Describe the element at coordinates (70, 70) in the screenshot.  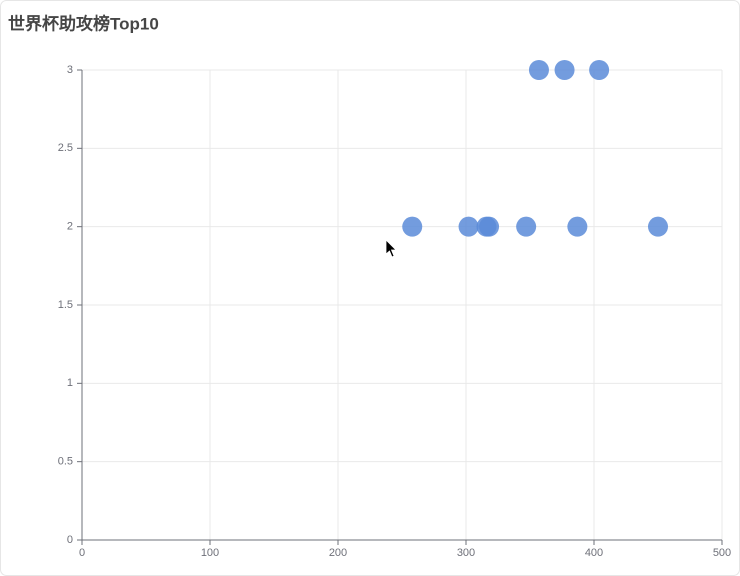
I see `y-tick-label: 3` at that location.